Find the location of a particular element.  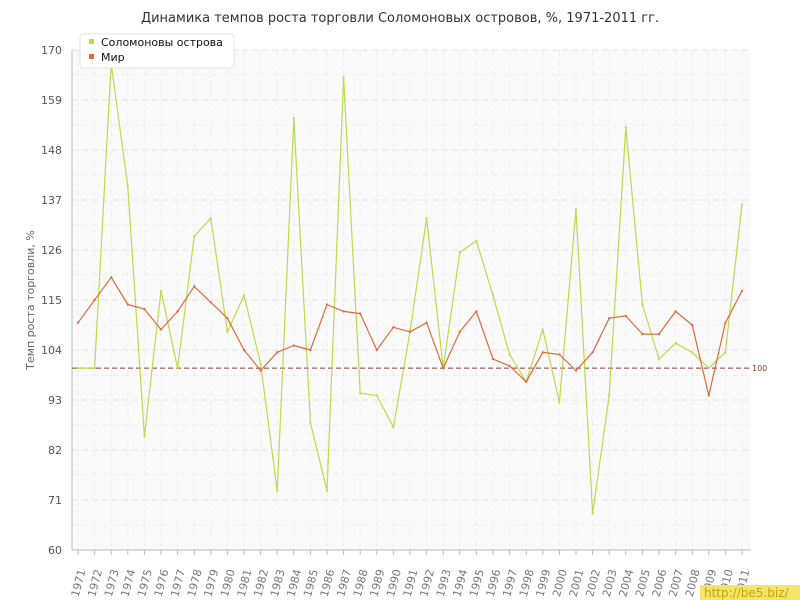

legend-label-world: Мир is located at coordinates (113, 57).